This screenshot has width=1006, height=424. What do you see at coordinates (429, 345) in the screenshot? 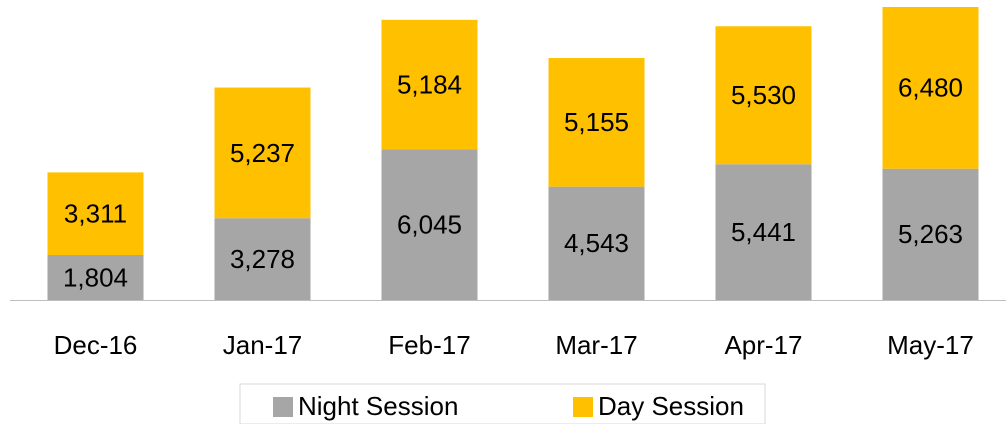
I see `x-tick-label: Feb-17` at bounding box center [429, 345].